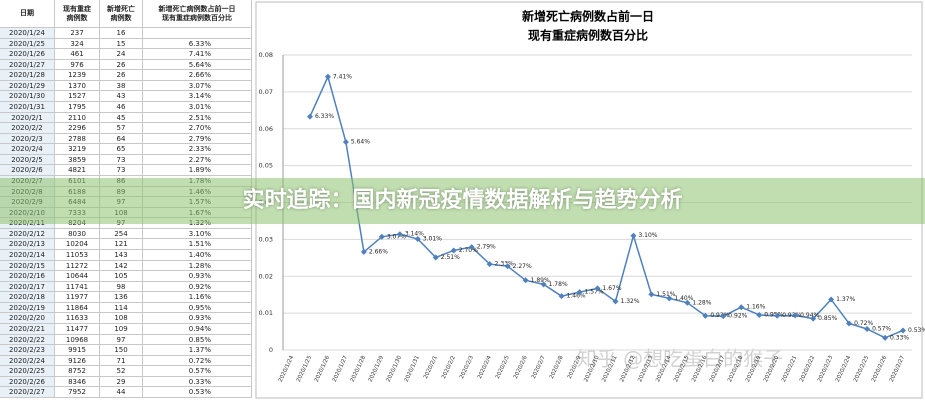 This screenshot has width=925, height=400. Describe the element at coordinates (197, 329) in the screenshot. I see `table-cell: 0.94%` at that location.